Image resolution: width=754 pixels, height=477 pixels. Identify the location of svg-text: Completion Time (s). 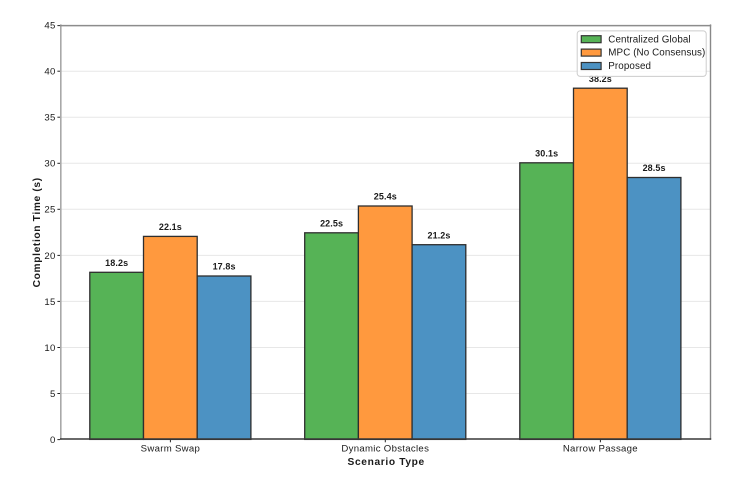
(37, 232).